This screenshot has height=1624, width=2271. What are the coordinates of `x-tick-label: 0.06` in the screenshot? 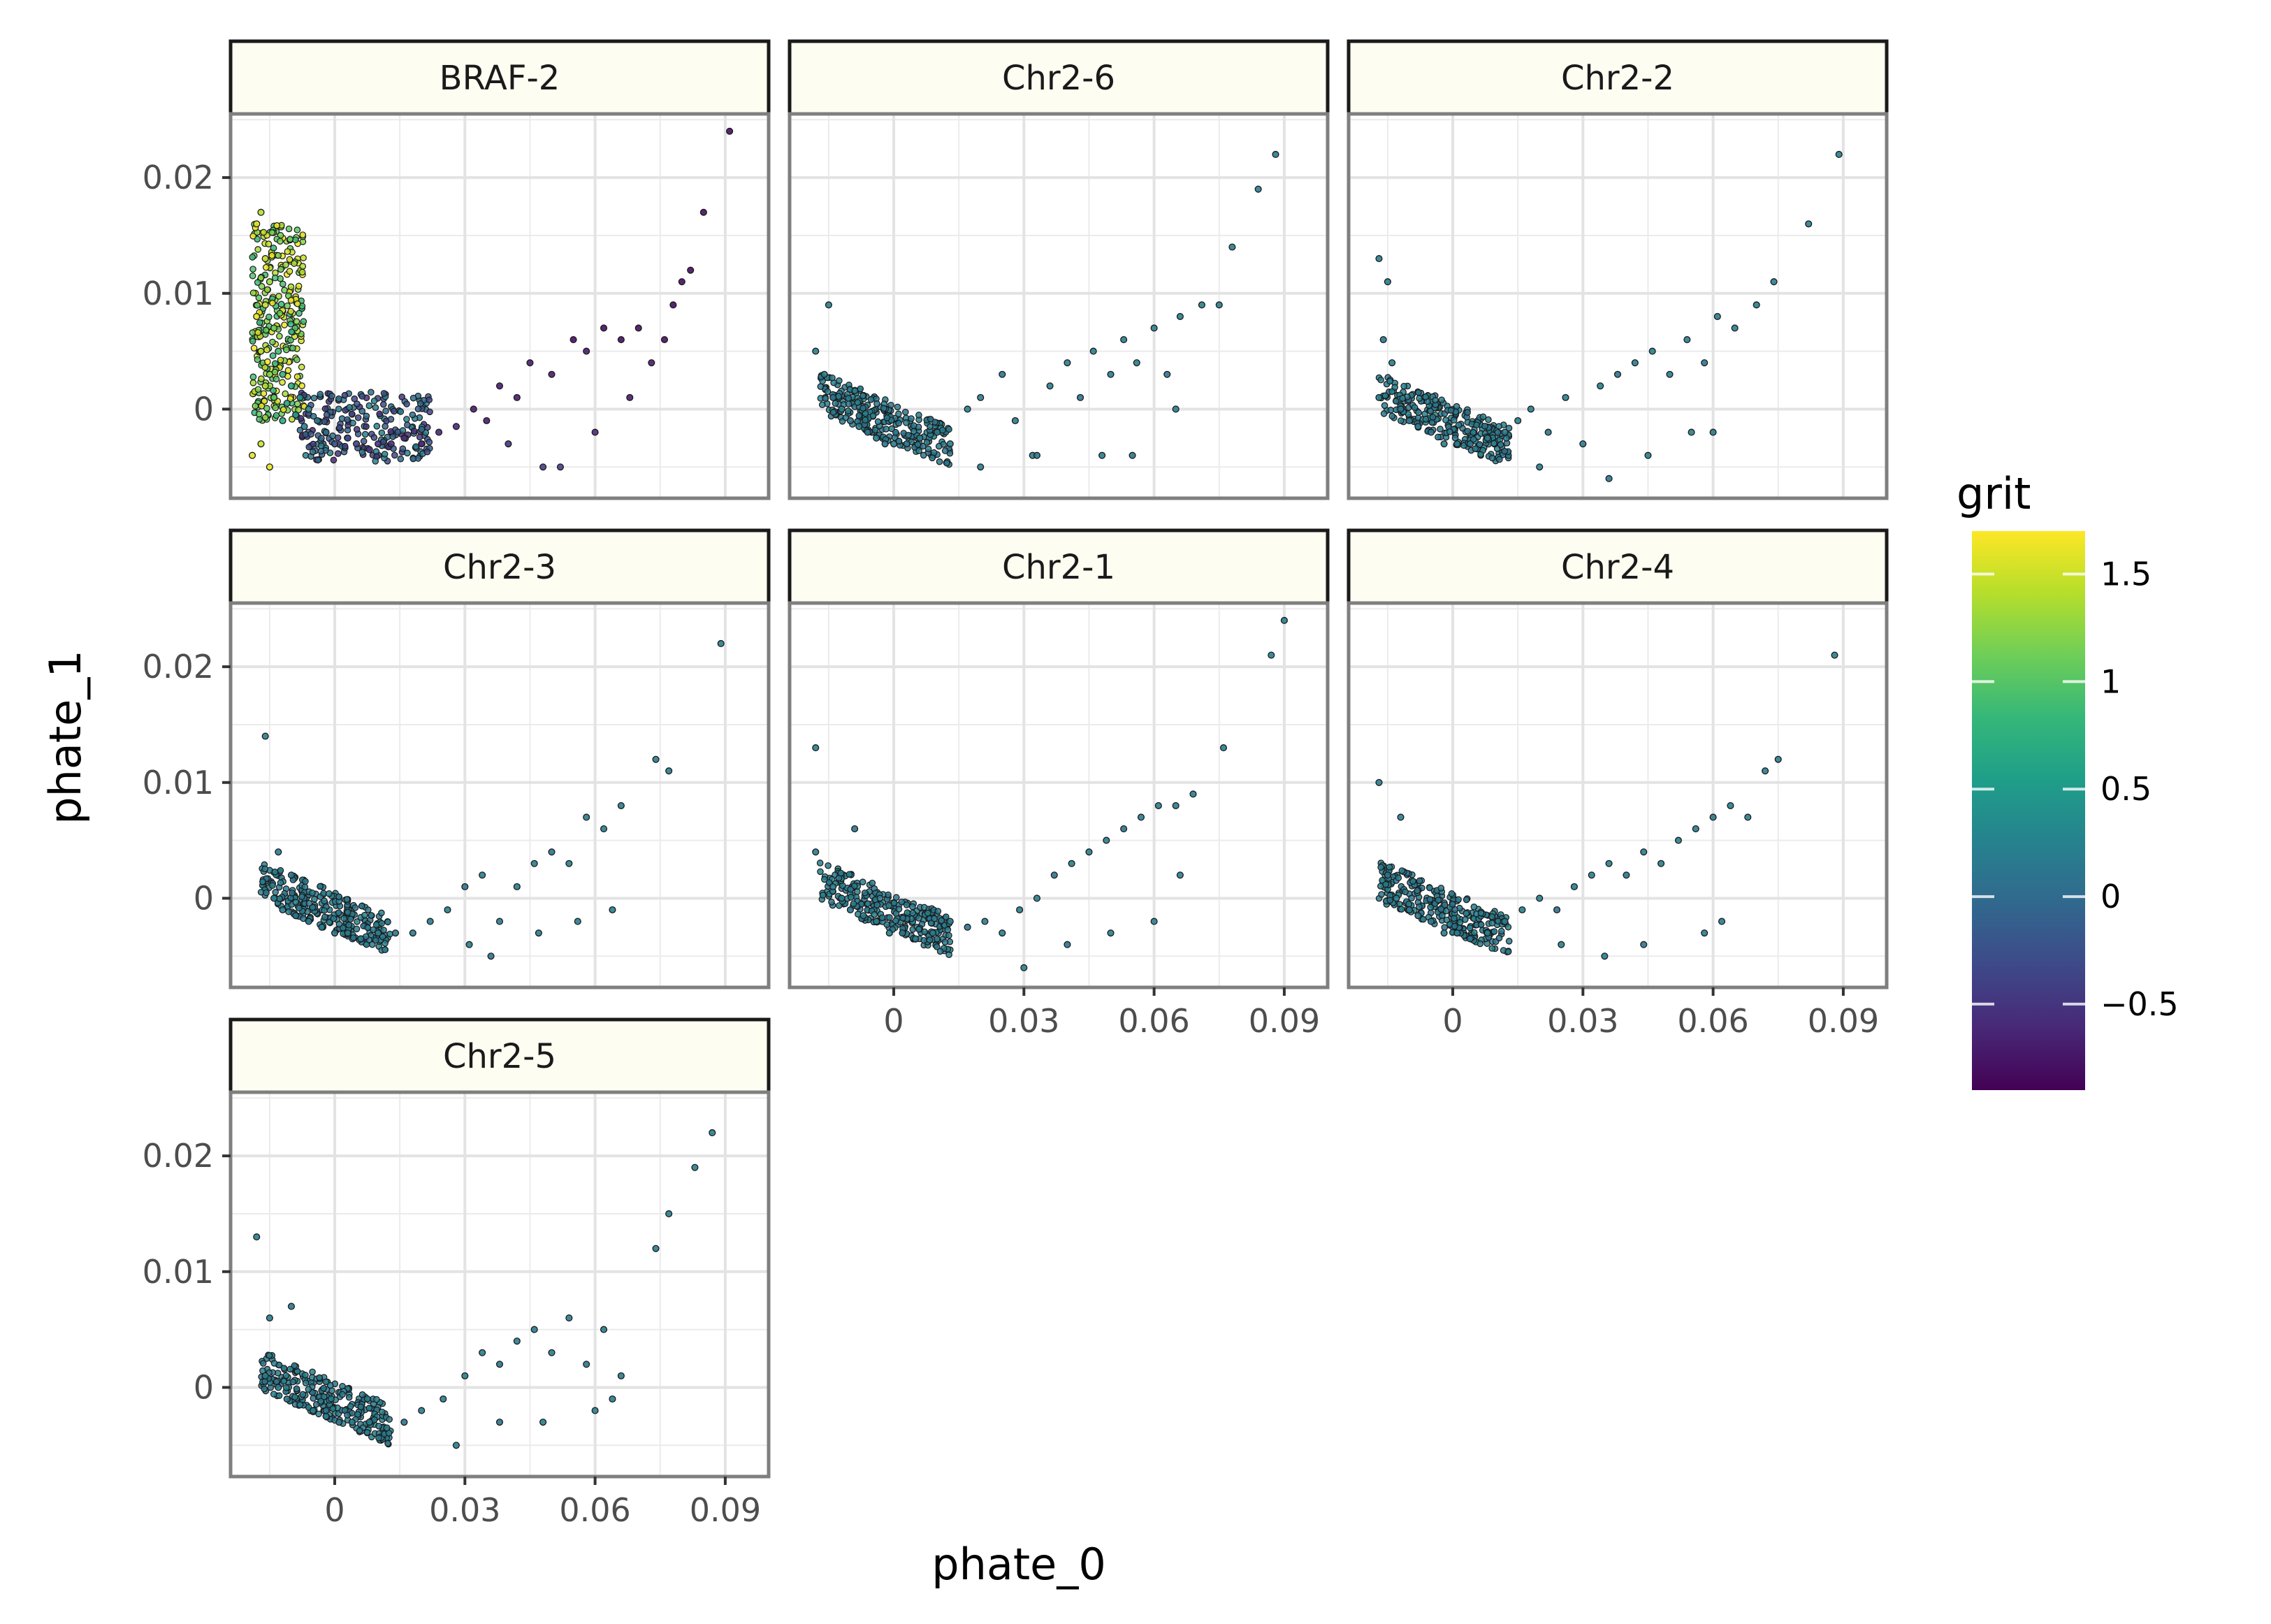 It's located at (1713, 1021).